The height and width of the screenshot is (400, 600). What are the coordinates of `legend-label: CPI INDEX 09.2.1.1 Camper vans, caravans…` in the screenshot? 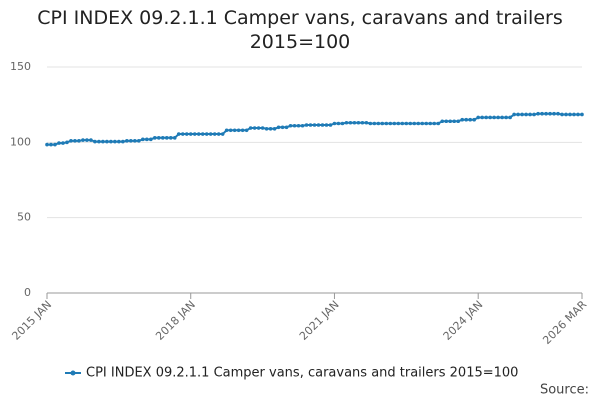 It's located at (302, 373).